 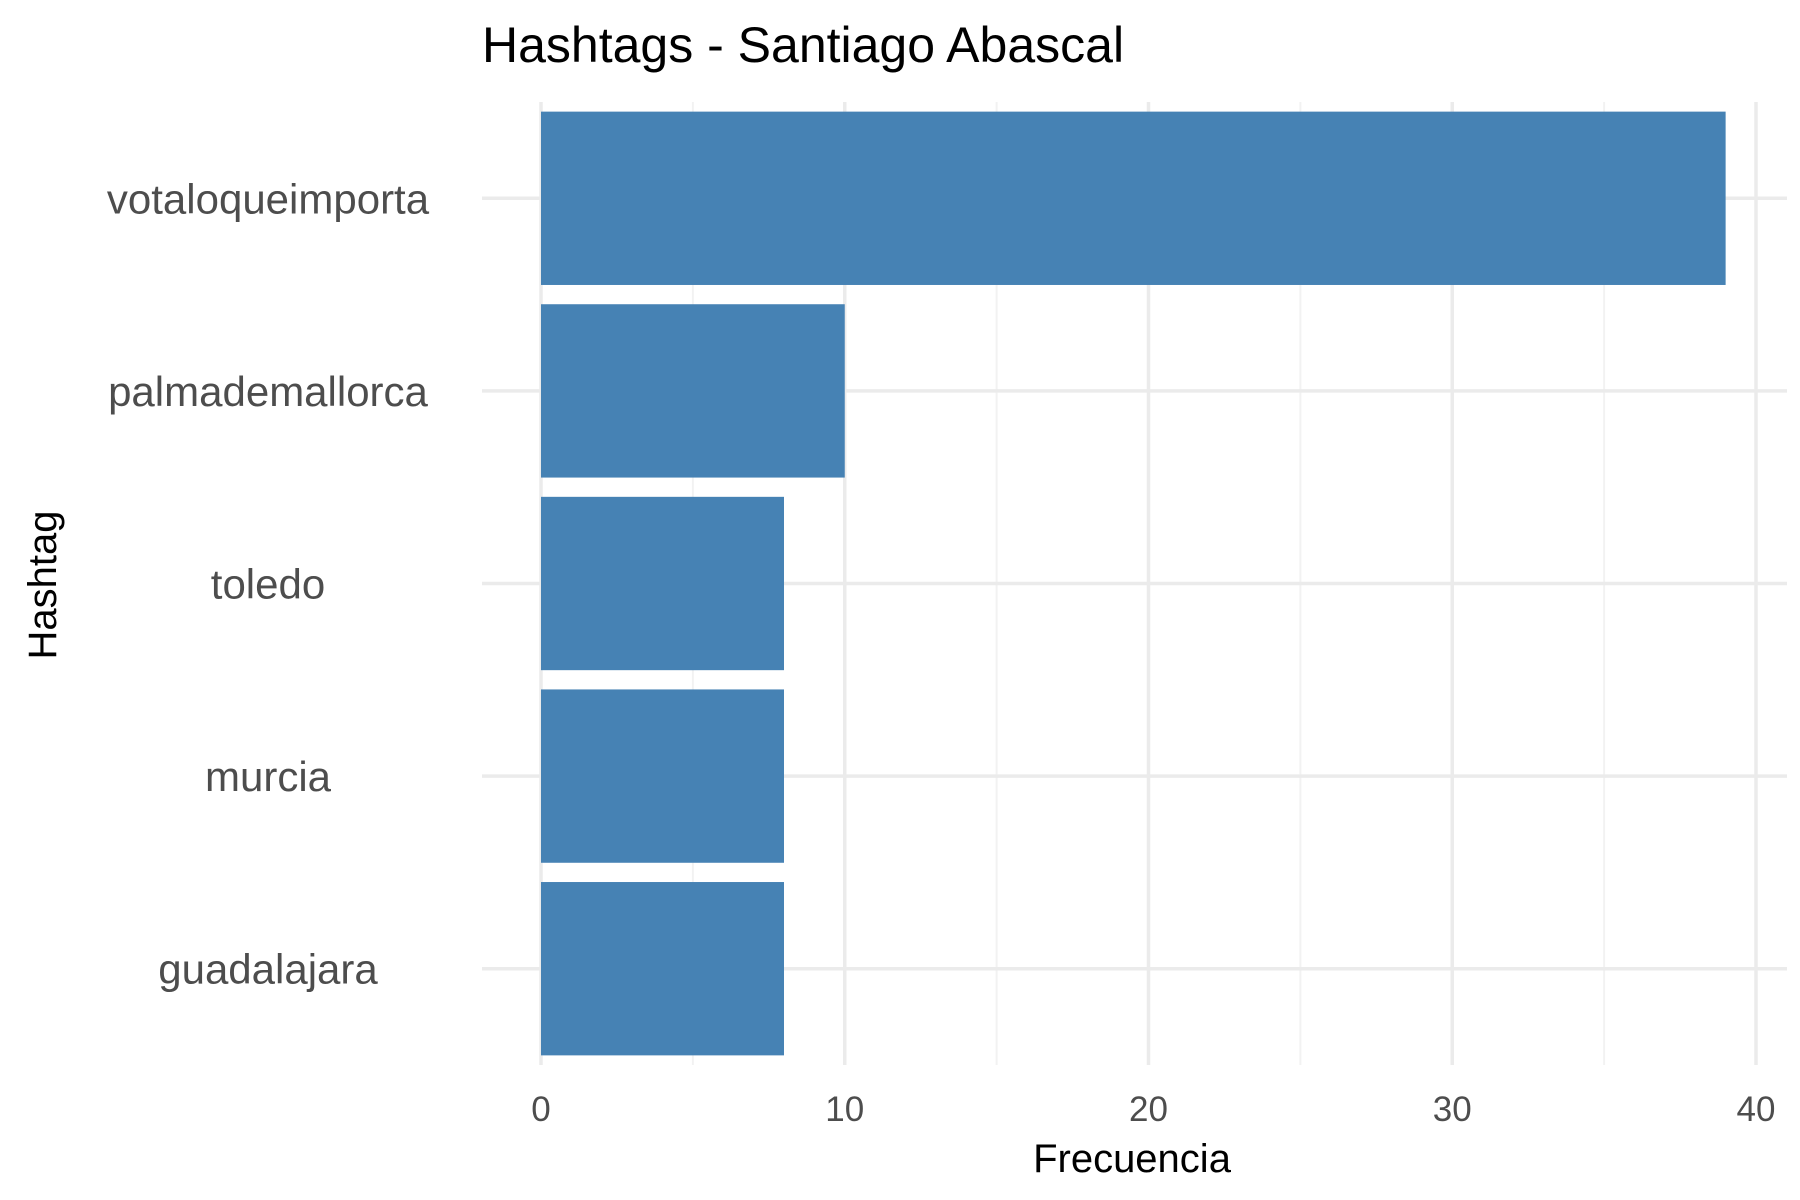 What do you see at coordinates (662, 776) in the screenshot?
I see `bar-murcia` at bounding box center [662, 776].